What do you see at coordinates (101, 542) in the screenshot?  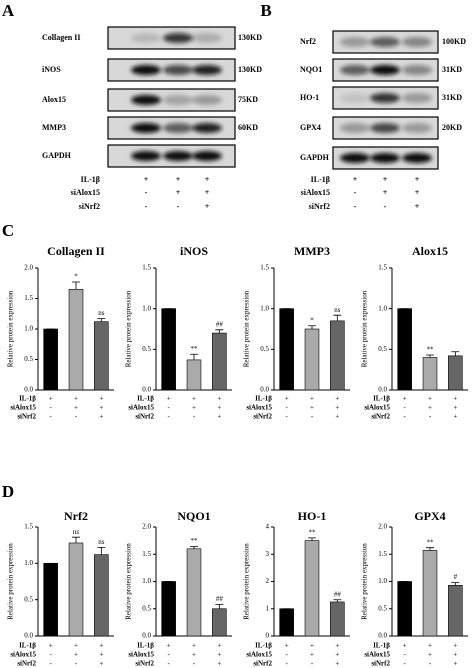 I see `significance-label: ns` at bounding box center [101, 542].